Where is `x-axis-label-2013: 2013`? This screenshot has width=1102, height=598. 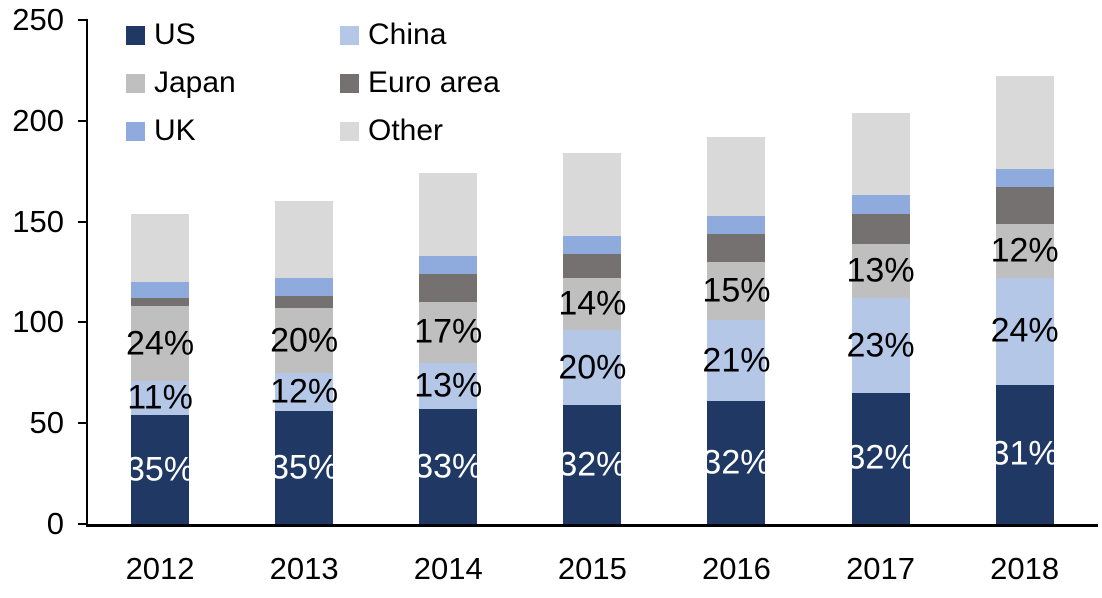
x-axis-label-2013: 2013 is located at coordinates (304, 568).